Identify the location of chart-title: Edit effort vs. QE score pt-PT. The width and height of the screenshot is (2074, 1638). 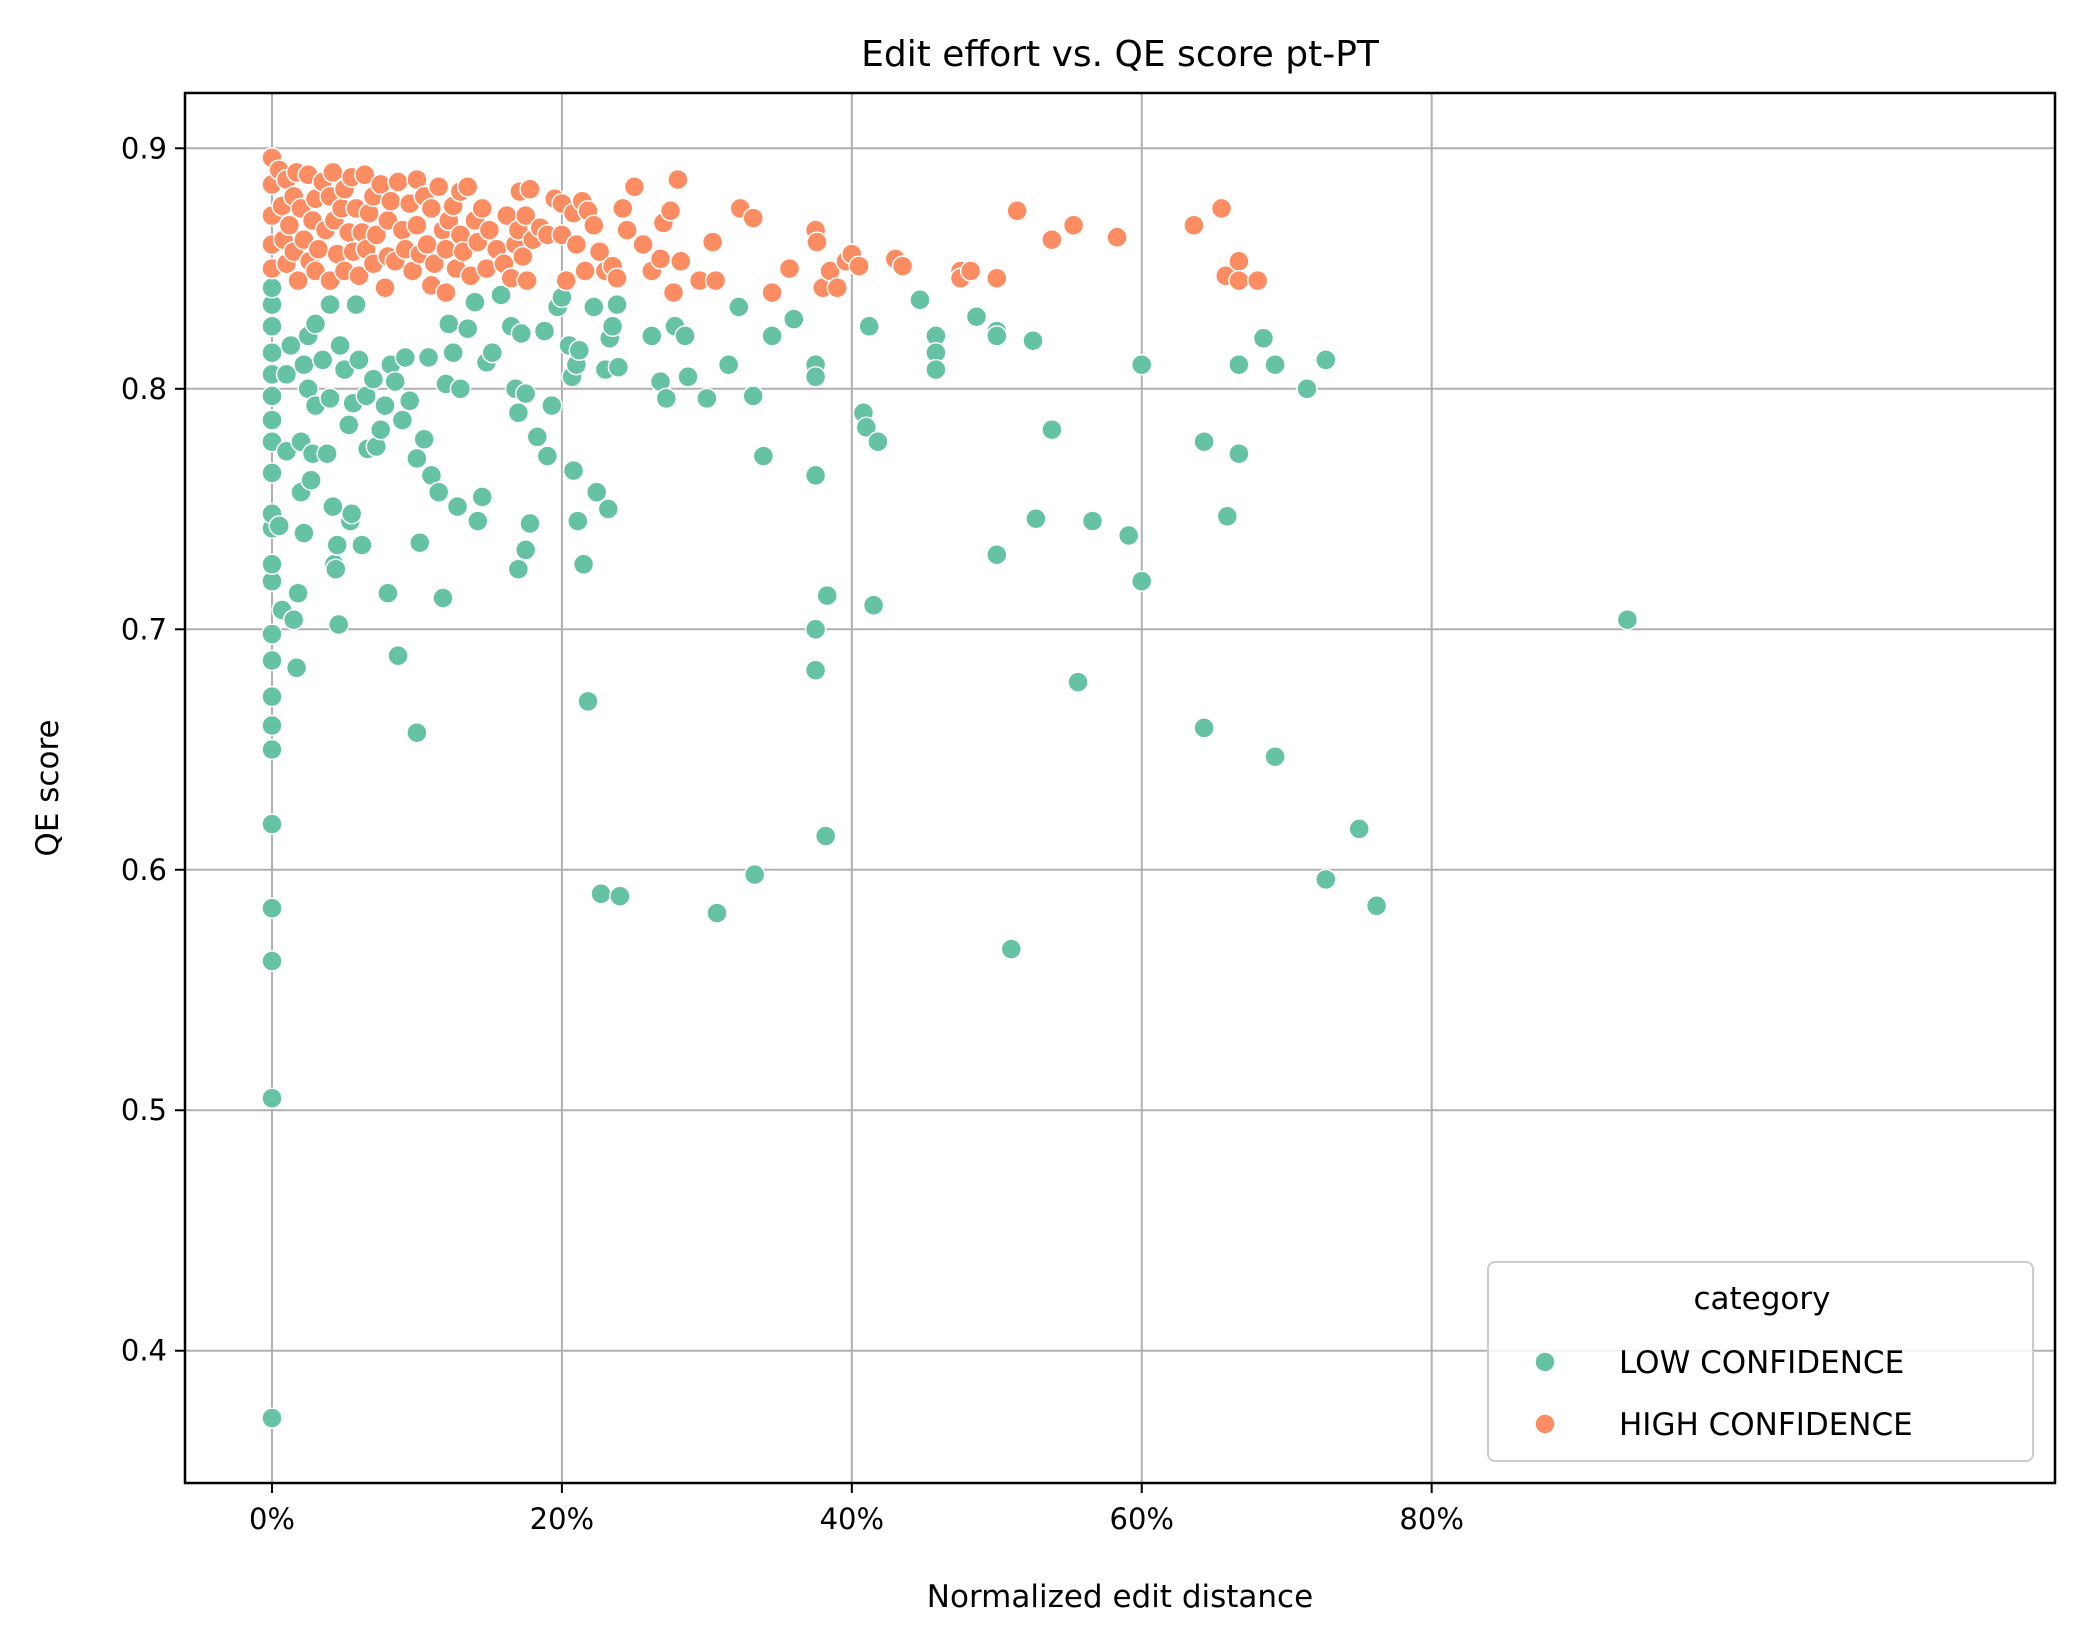
(1120, 54).